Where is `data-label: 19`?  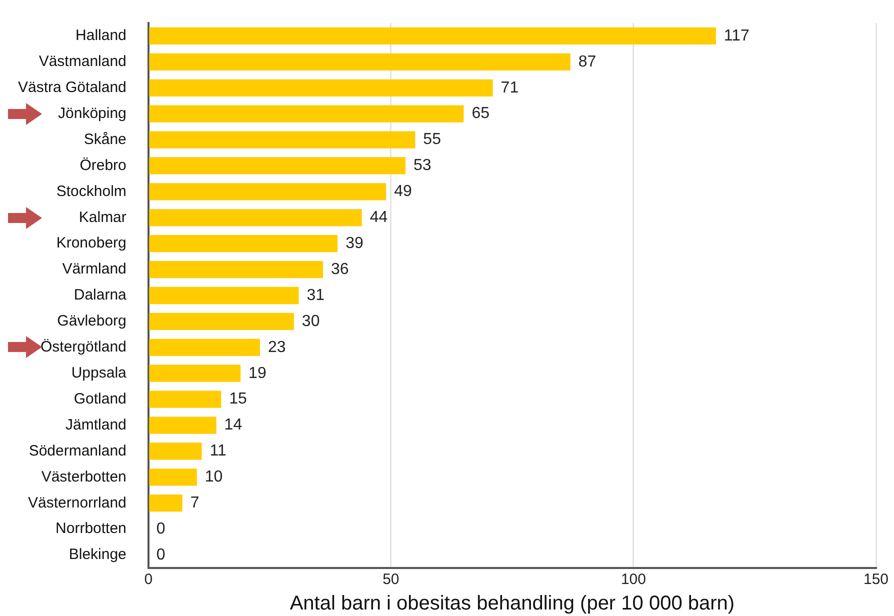
data-label: 19 is located at coordinates (257, 373).